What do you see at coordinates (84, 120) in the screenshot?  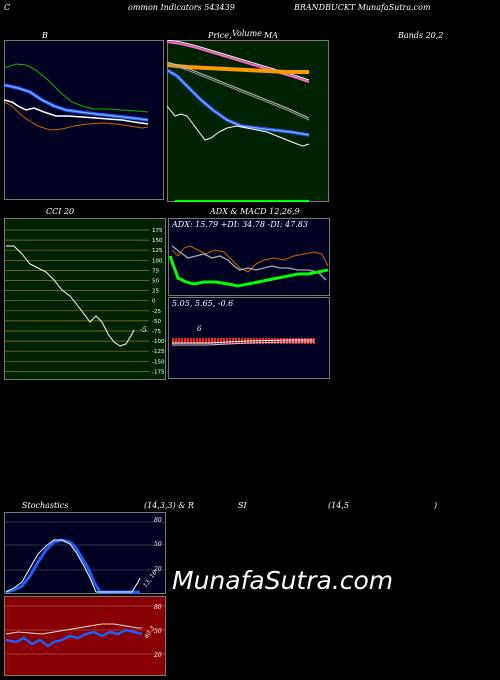 I see `bollinger-bands-chart` at bounding box center [84, 120].